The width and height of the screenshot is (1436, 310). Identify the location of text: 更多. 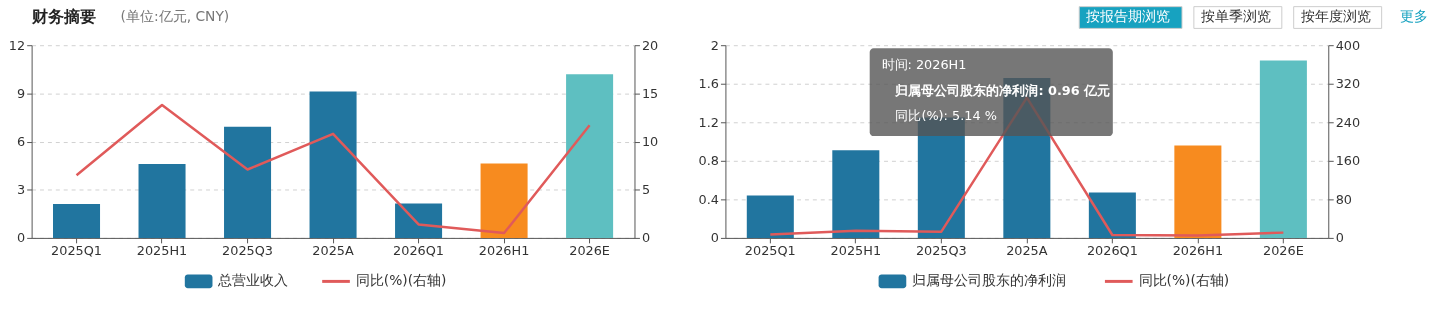
(1414, 16).